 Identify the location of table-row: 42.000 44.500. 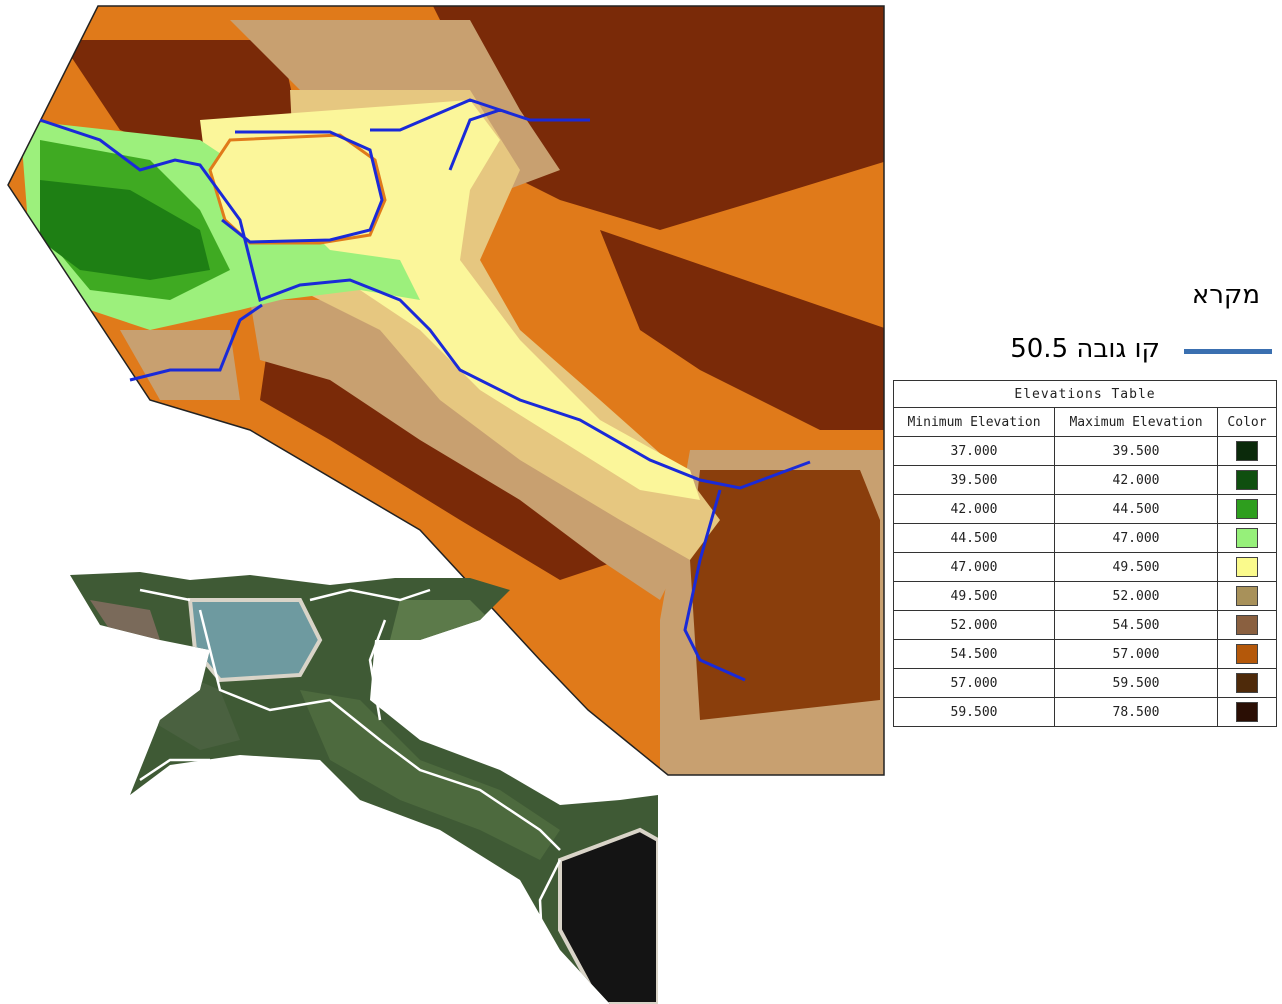
(1085, 509).